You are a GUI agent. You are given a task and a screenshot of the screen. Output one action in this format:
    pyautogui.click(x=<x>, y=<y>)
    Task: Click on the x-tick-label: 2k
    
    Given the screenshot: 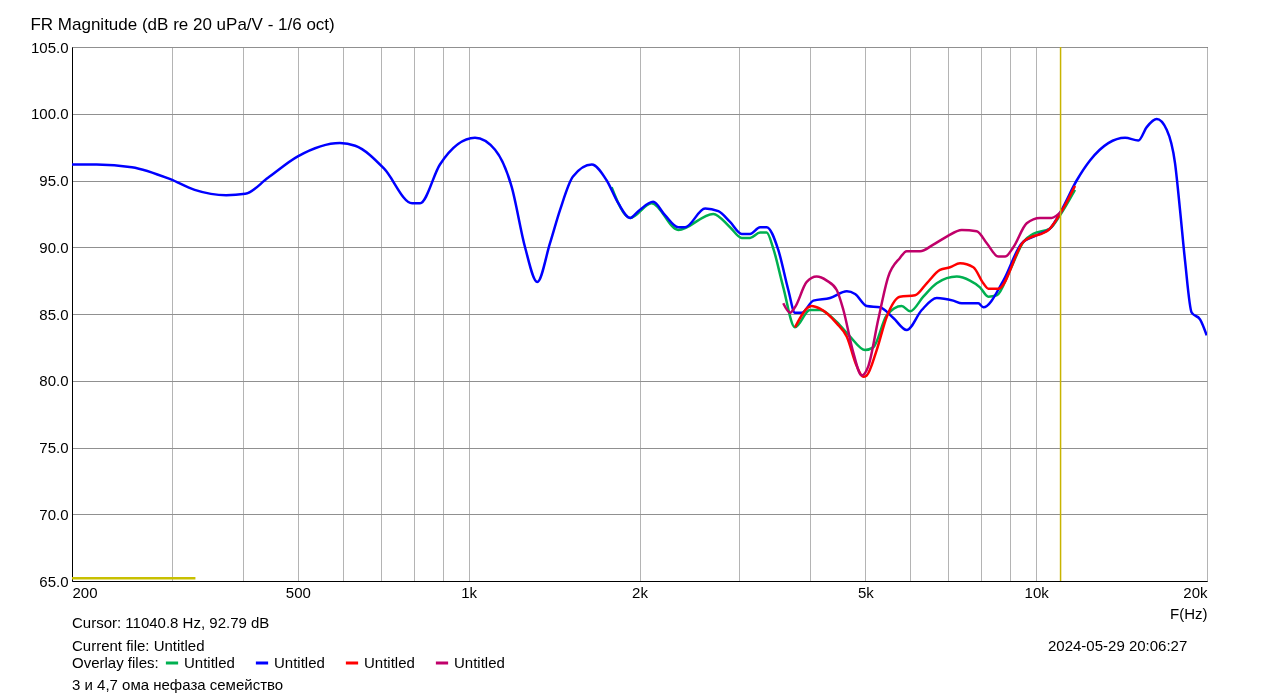 What is the action you would take?
    pyautogui.click(x=640, y=592)
    